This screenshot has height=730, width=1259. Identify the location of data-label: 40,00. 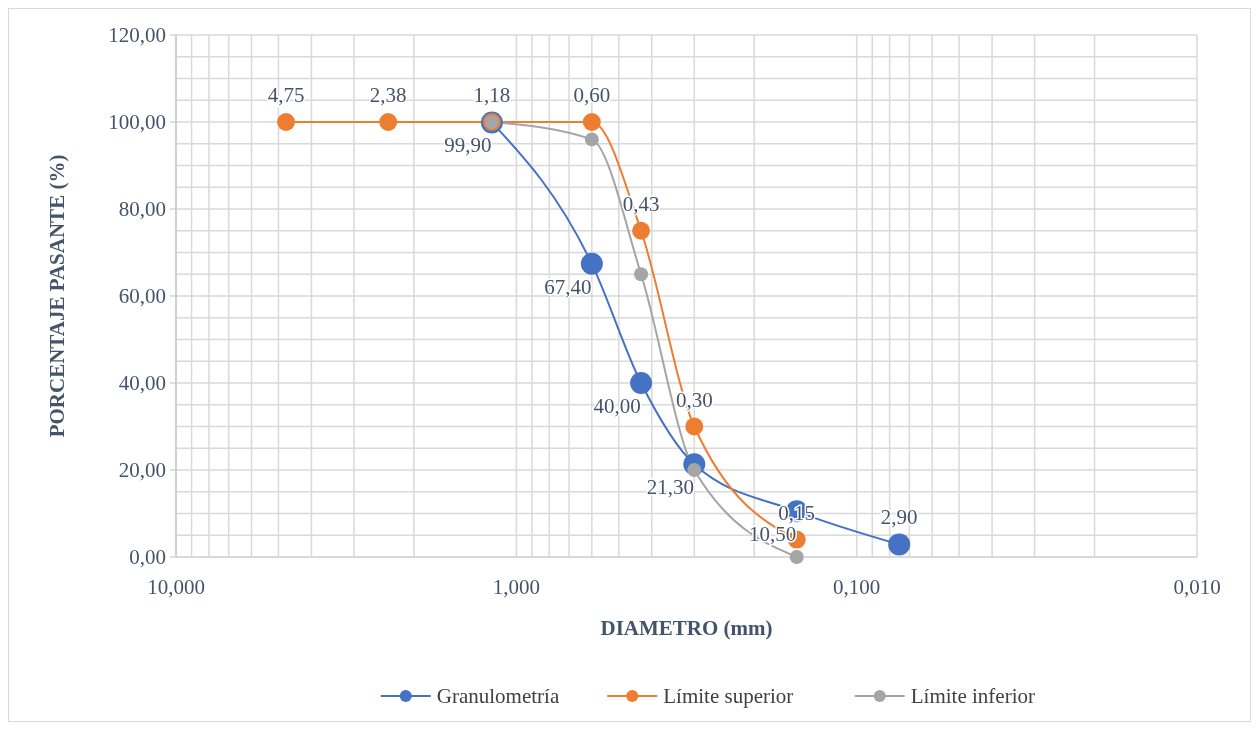
(617, 406).